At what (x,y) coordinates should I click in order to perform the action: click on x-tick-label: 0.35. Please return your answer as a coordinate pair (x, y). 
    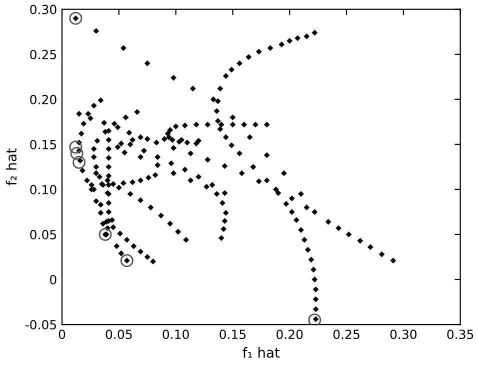
    Looking at the image, I should click on (460, 335).